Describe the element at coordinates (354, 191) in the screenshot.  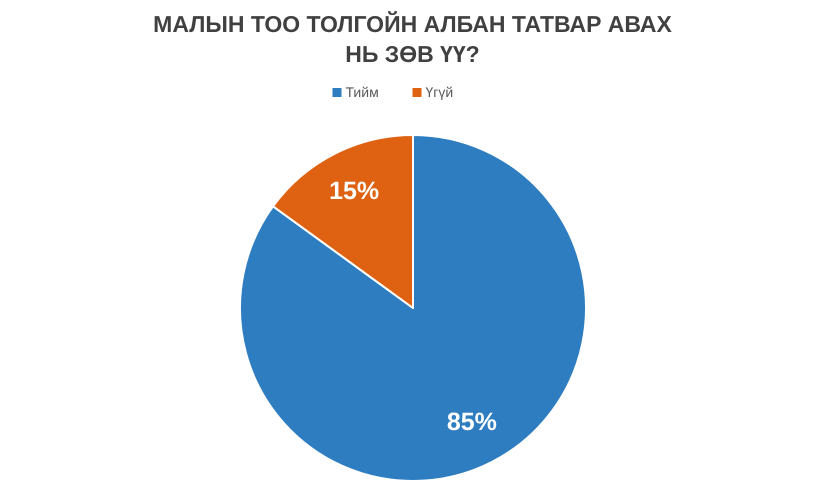
I see `data-label: 15%` at that location.